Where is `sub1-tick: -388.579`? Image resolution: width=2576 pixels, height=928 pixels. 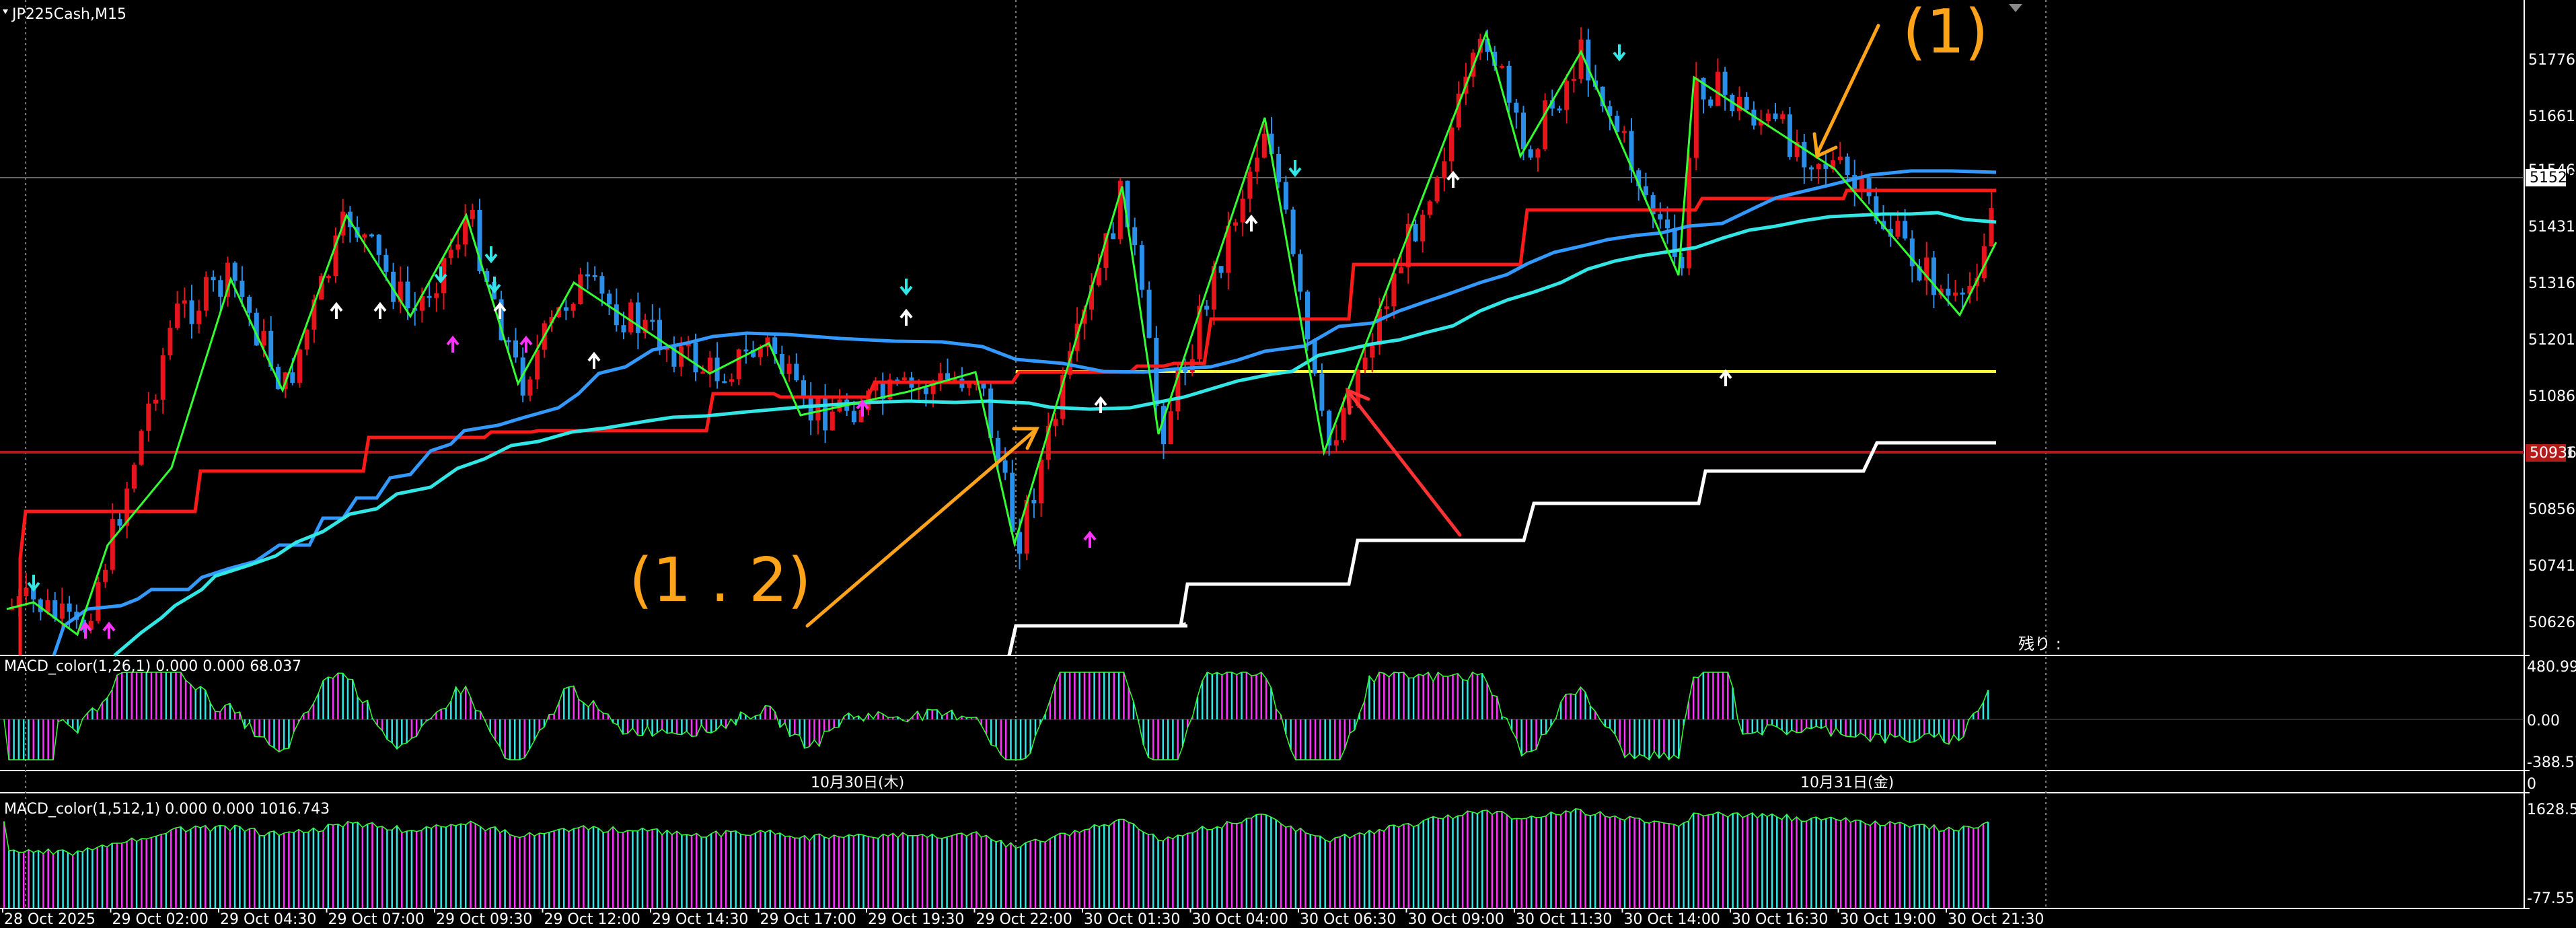 sub1-tick: -388.579 is located at coordinates (2551, 762).